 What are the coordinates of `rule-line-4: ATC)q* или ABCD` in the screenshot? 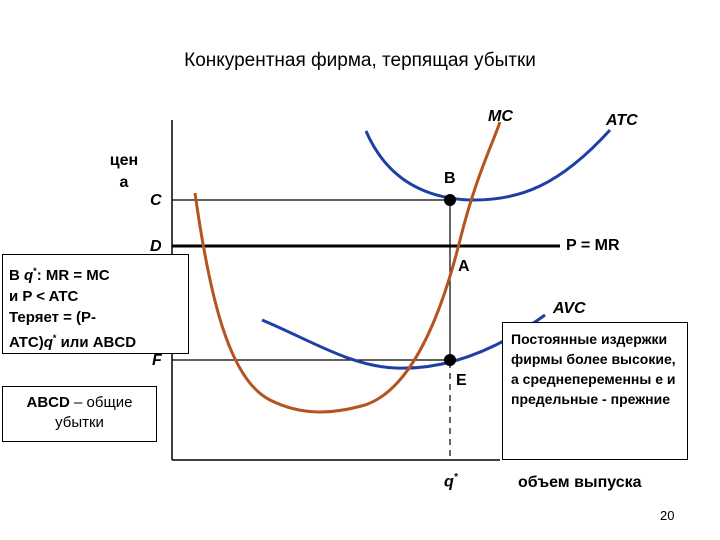 It's located at (95, 340).